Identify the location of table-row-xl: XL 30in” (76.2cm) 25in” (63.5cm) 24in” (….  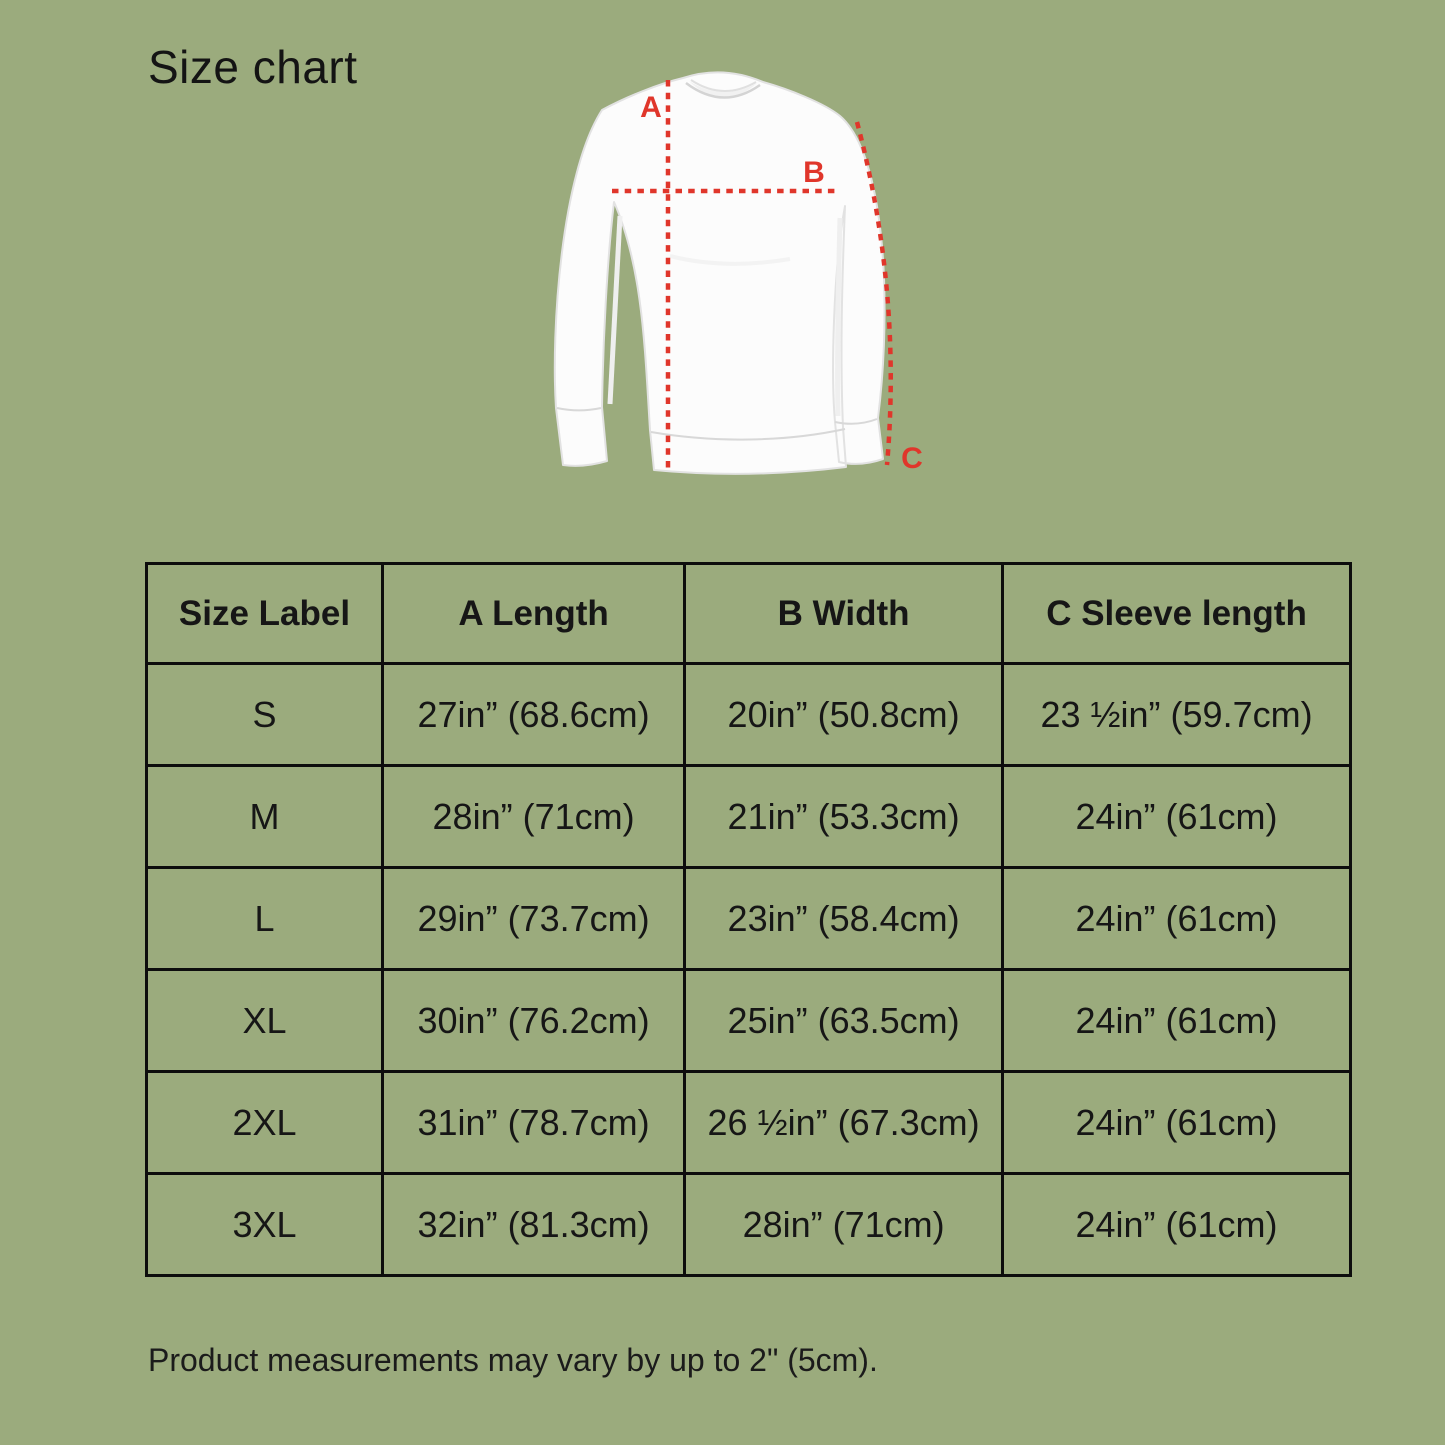
(748, 1020).